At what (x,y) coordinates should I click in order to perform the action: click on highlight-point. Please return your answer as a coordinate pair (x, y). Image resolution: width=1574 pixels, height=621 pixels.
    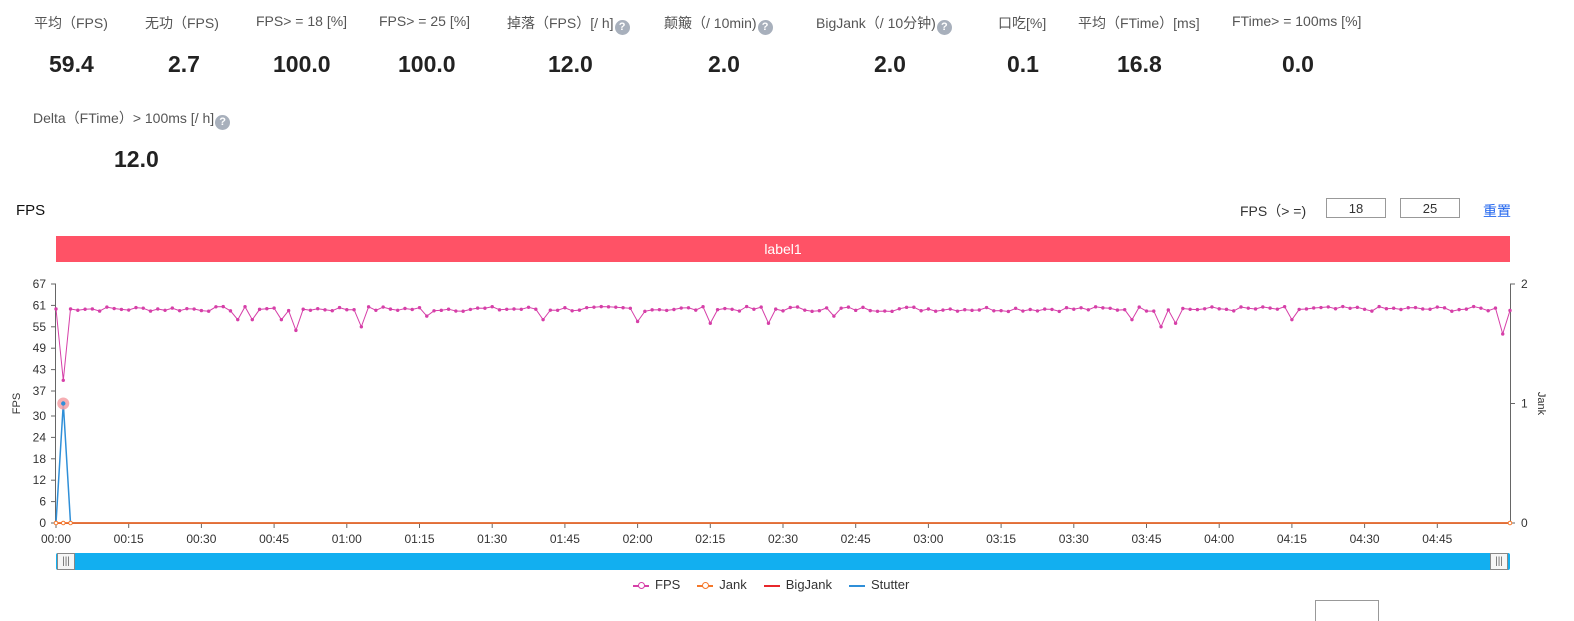
    Looking at the image, I should click on (63, 403).